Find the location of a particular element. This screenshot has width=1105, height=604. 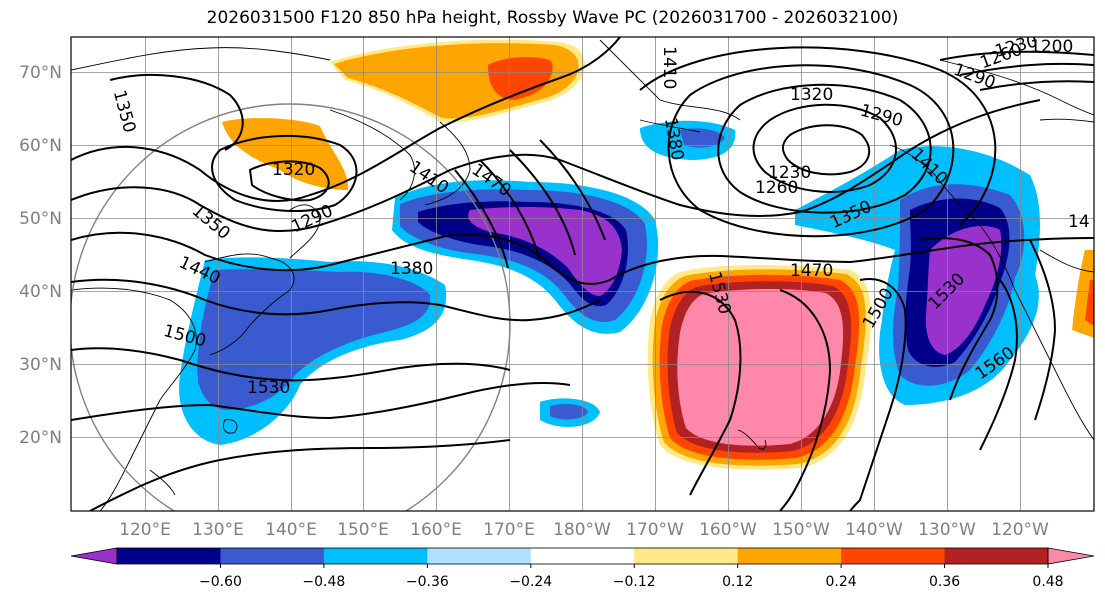

lon-label: 140°W is located at coordinates (874, 530).